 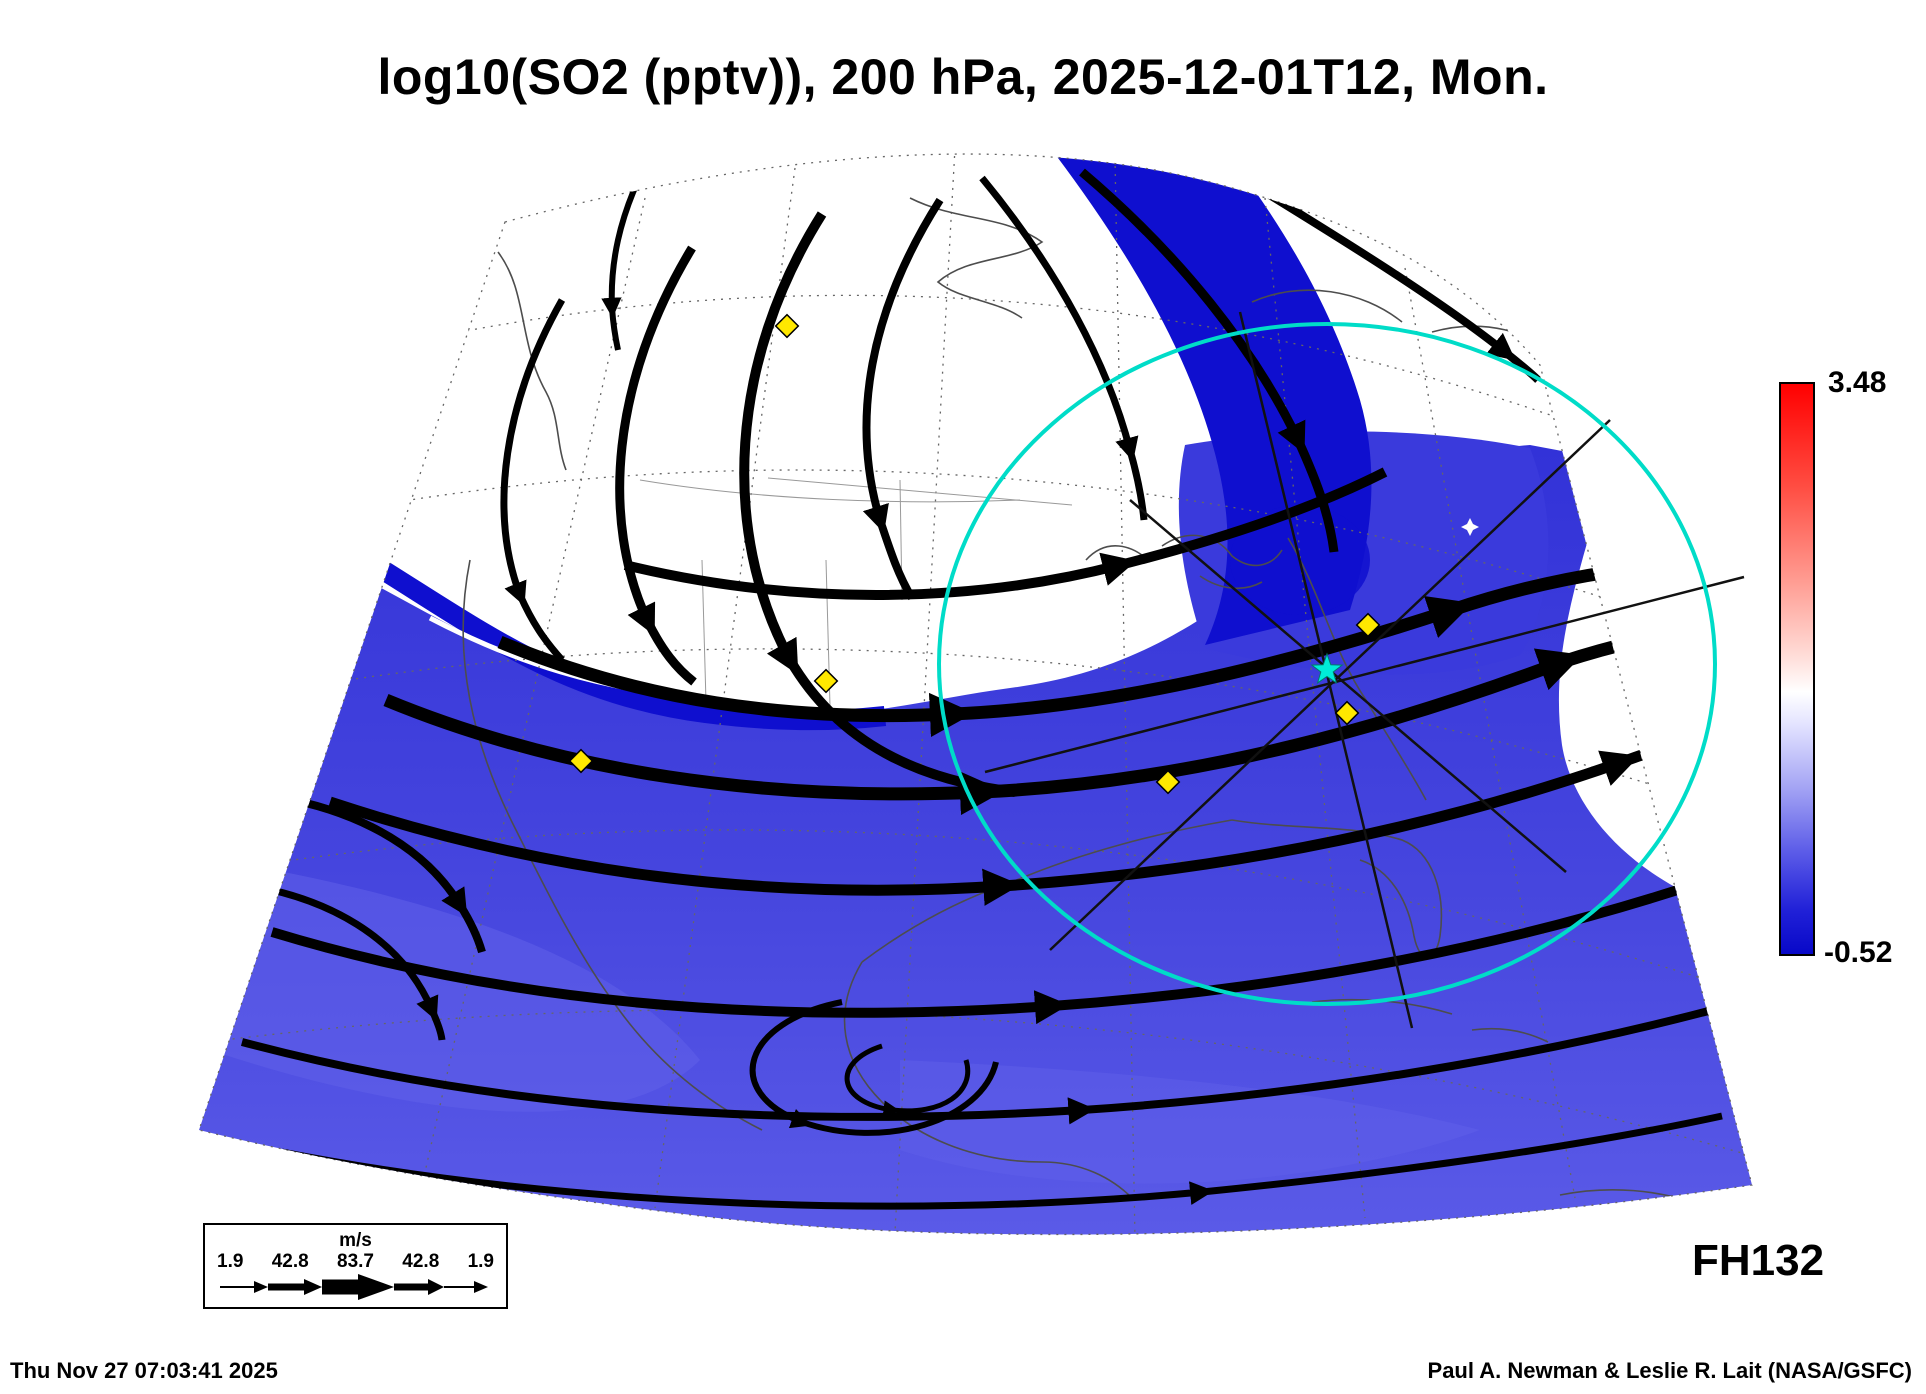 What do you see at coordinates (1758, 1260) in the screenshot?
I see `forecast-hour-label: FH132` at bounding box center [1758, 1260].